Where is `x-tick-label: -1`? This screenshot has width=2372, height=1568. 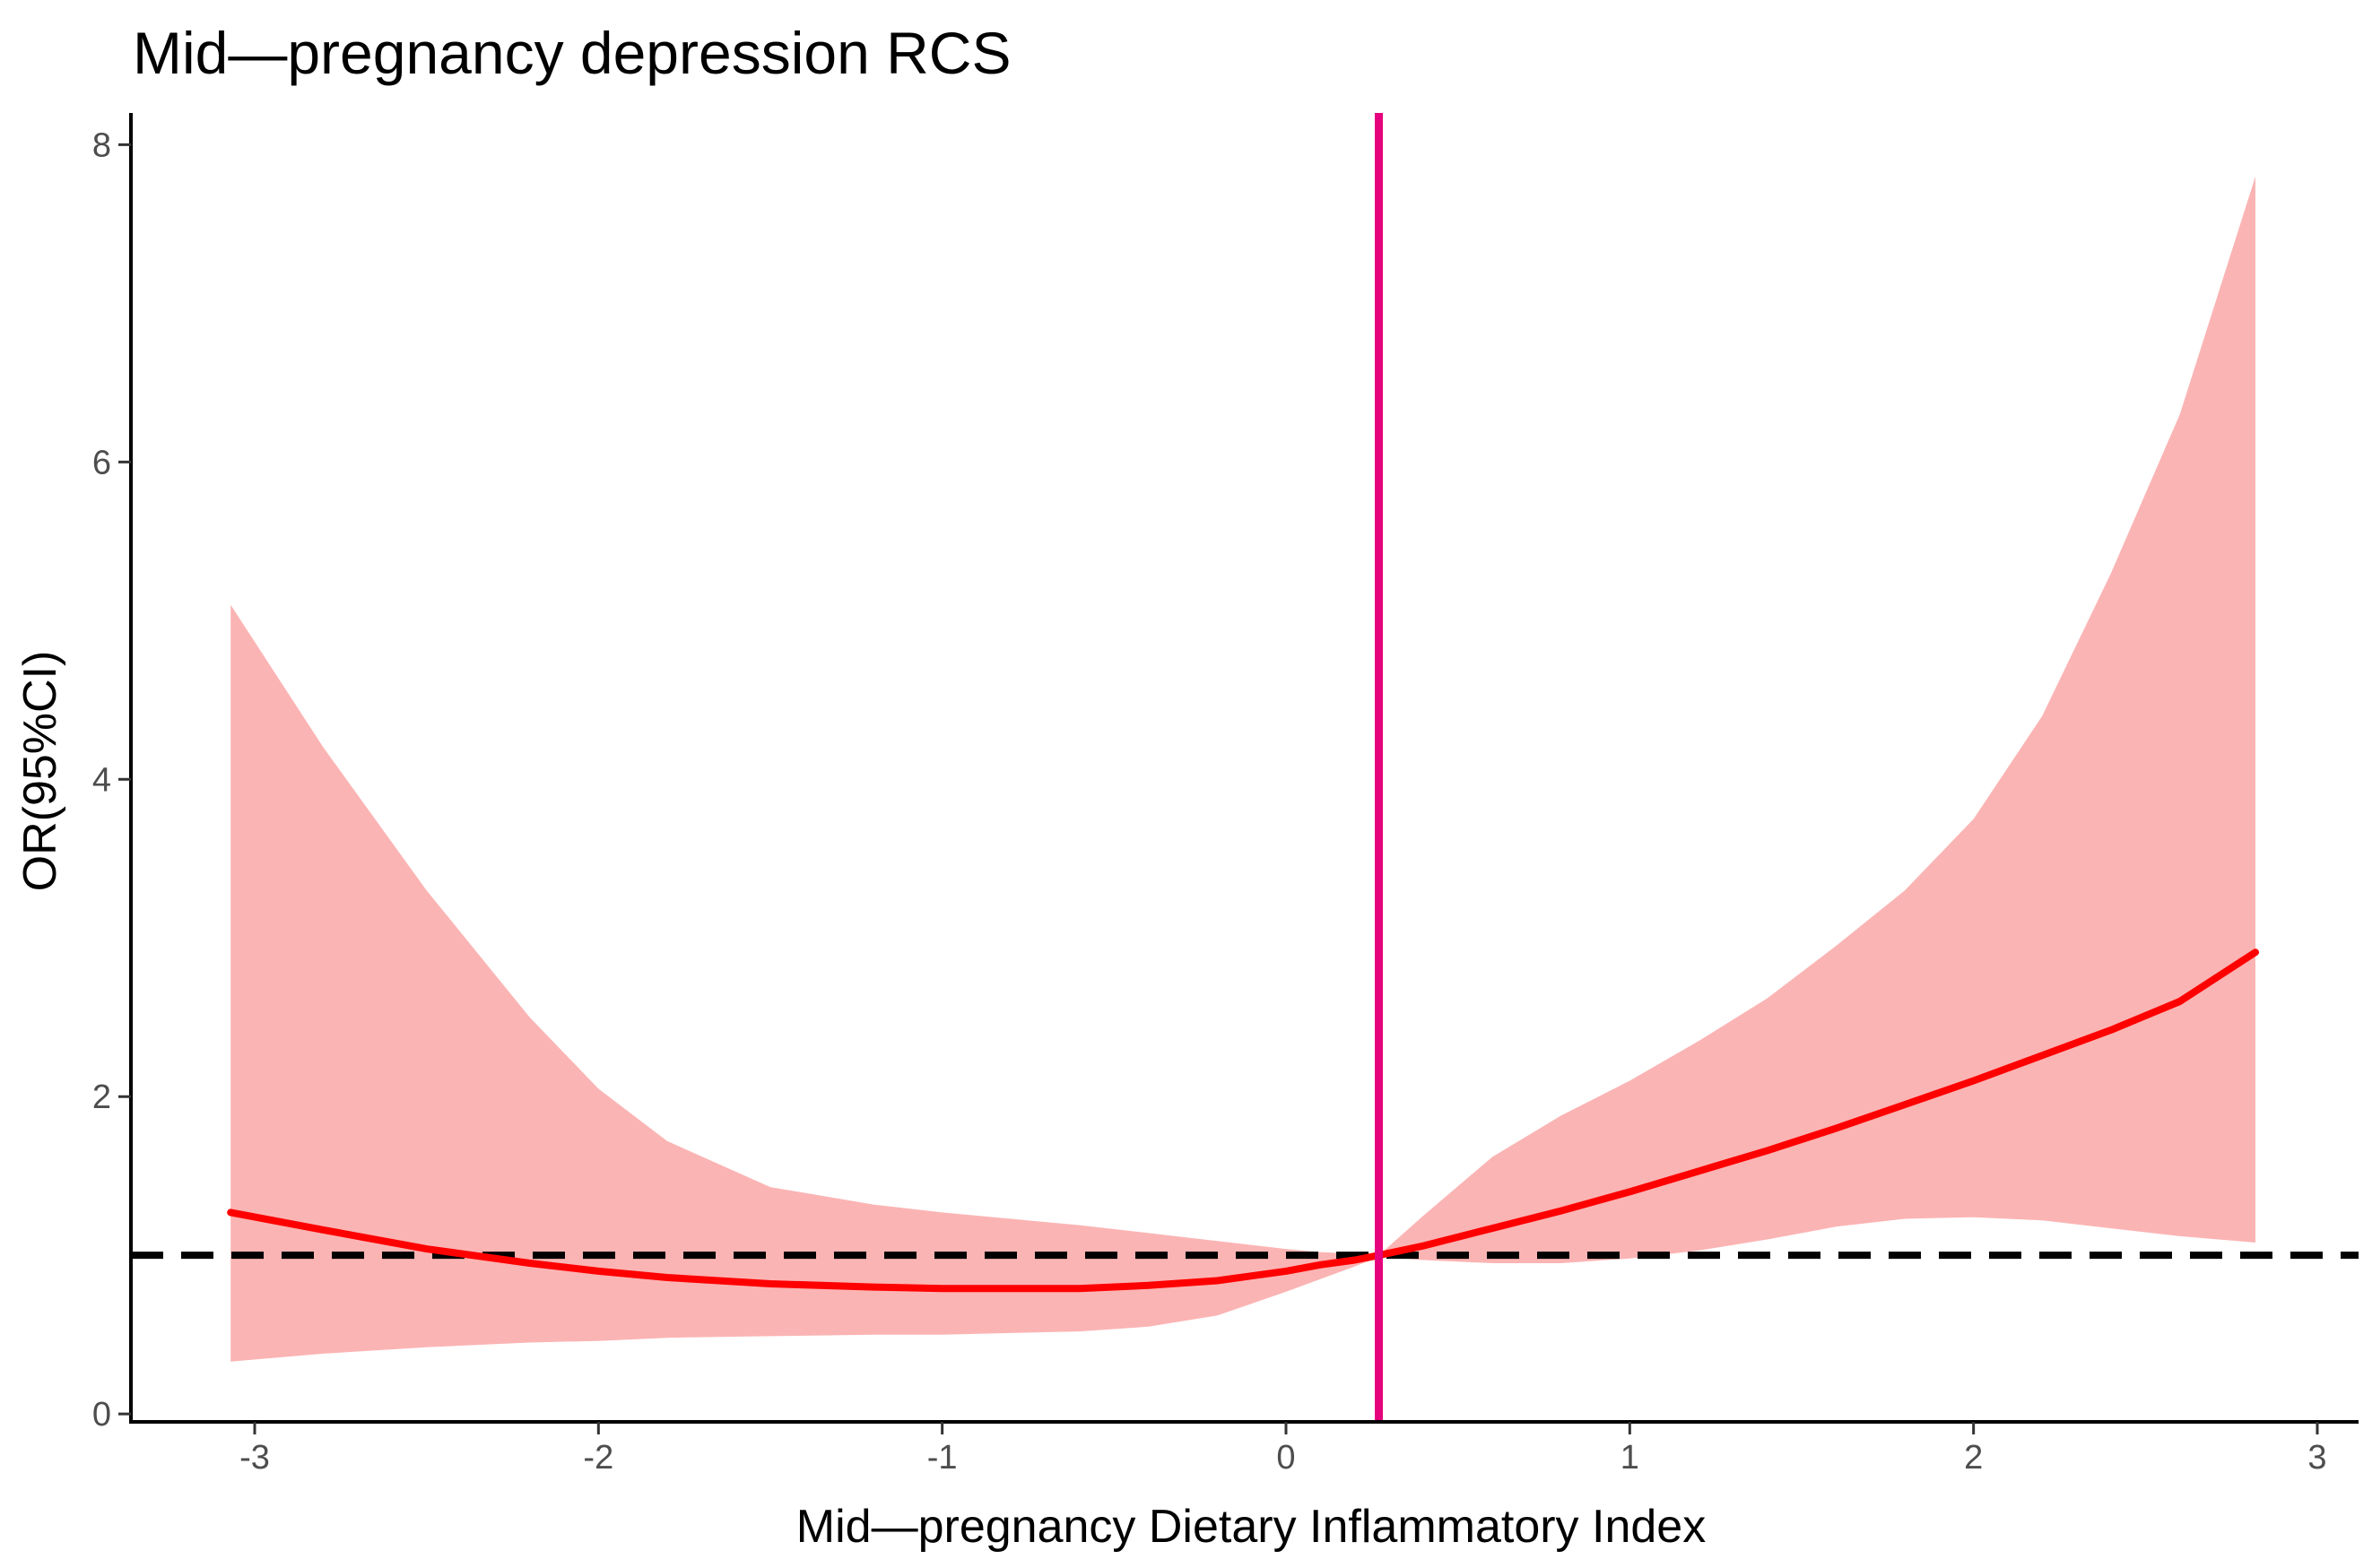
x-tick-label: -1 is located at coordinates (942, 1458).